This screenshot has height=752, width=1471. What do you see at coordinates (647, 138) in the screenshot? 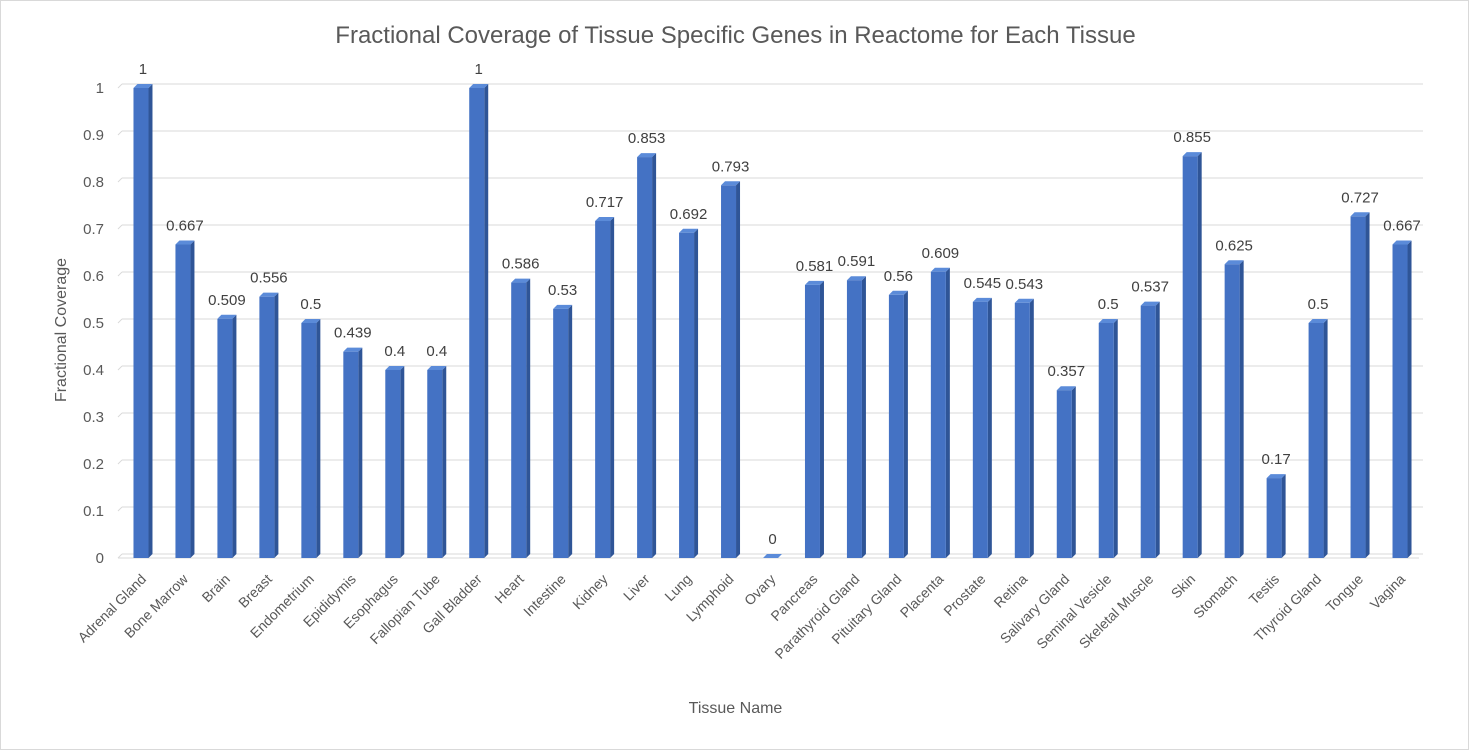
I see `data-label: 0.853` at bounding box center [647, 138].